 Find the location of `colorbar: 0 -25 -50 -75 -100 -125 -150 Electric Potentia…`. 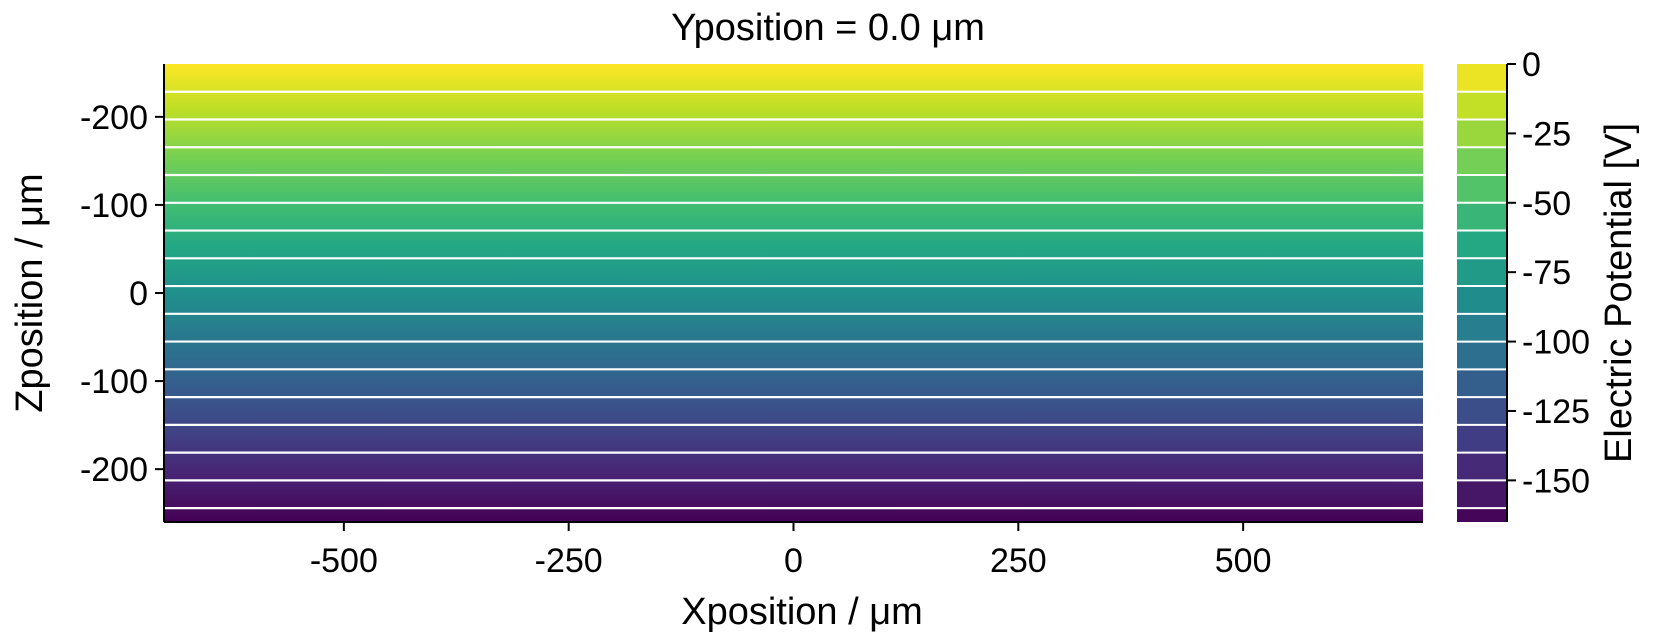

colorbar: 0 -25 -50 -75 -100 -125 -150 Electric Potentia… is located at coordinates (1548, 284).